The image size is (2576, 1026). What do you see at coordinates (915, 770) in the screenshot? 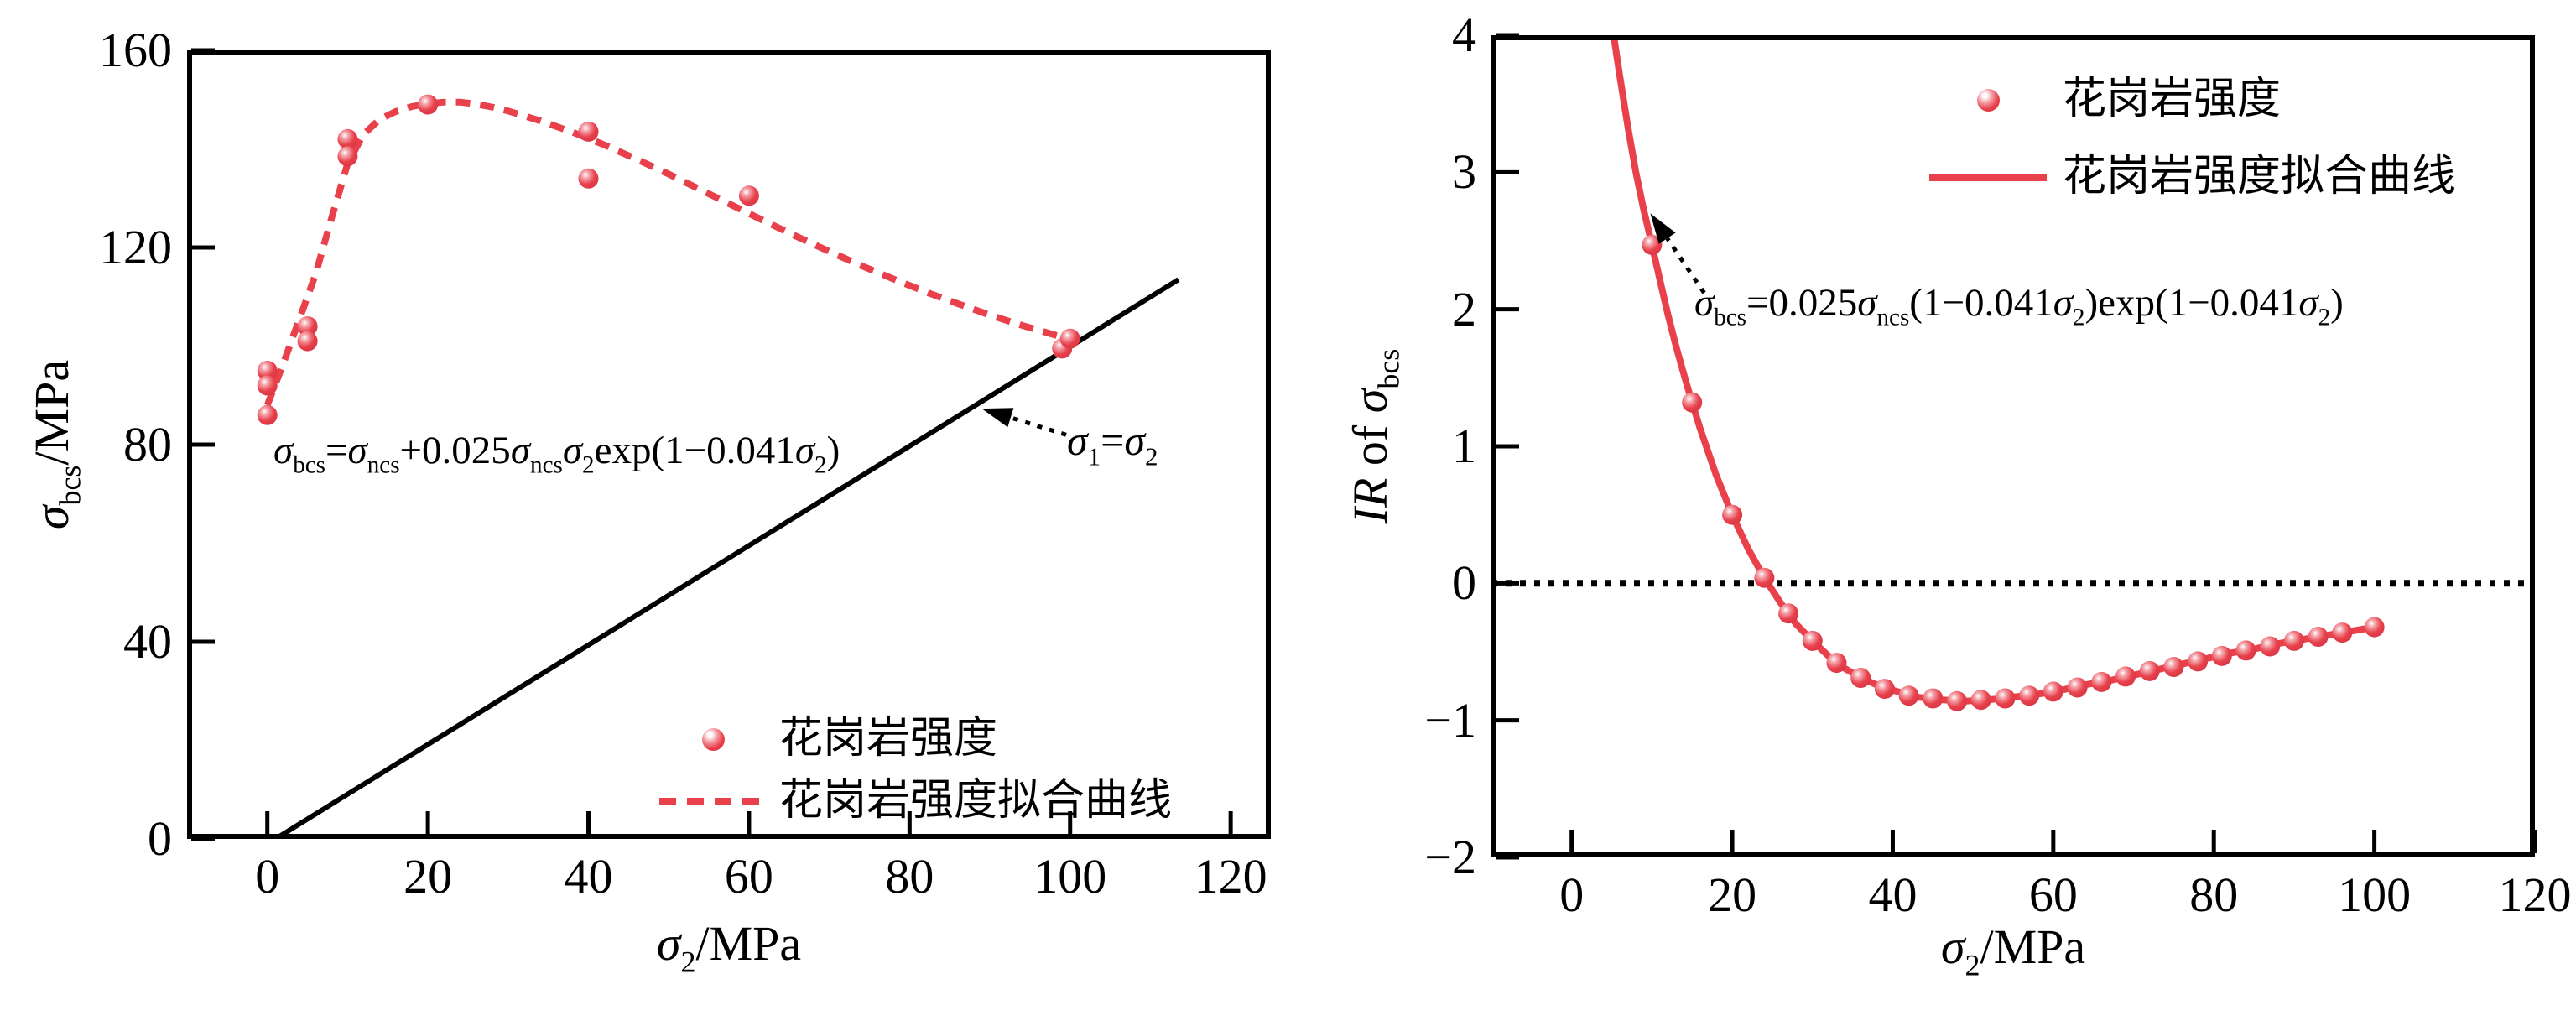
I see `left-legend: 花岗岩强度 花岗岩强度拟合曲线` at bounding box center [915, 770].